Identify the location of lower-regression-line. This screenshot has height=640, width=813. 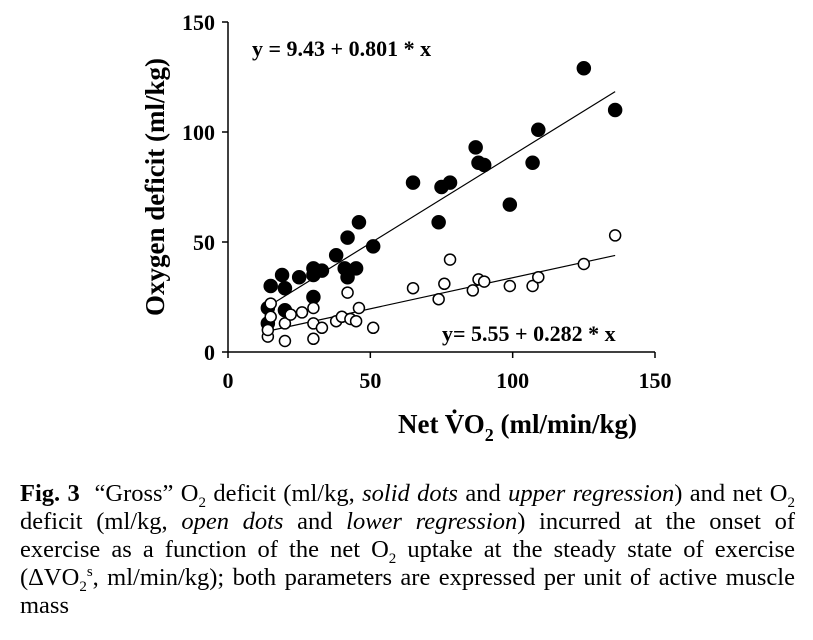
(441, 293).